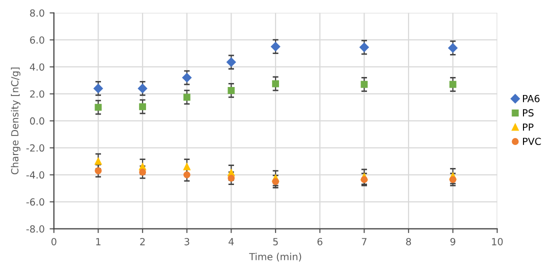  What do you see at coordinates (35, 175) in the screenshot?
I see `y-tick-label: -4.0` at bounding box center [35, 175].